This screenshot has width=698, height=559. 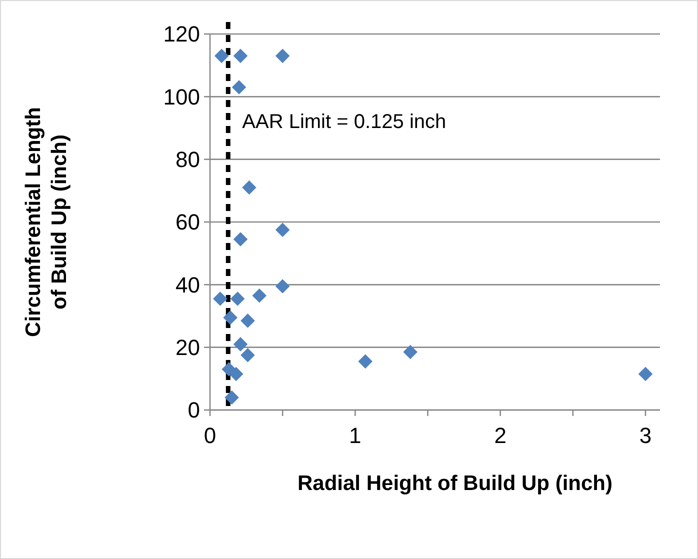 What do you see at coordinates (188, 285) in the screenshot?
I see `y-tick-label: 40` at bounding box center [188, 285].